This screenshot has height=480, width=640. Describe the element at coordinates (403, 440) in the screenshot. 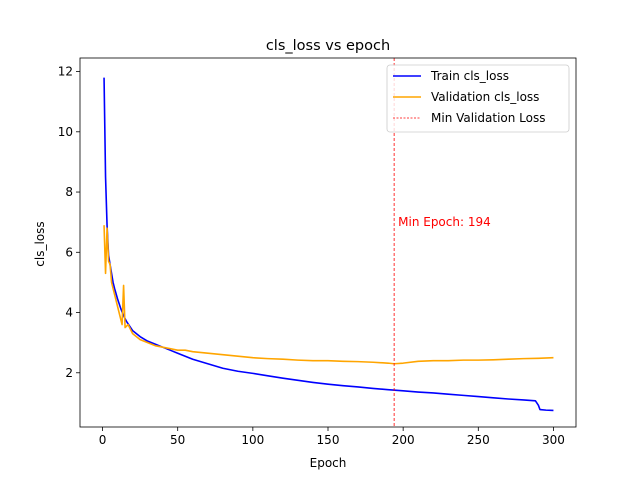

I see `x-tick-label: 200` at that location.